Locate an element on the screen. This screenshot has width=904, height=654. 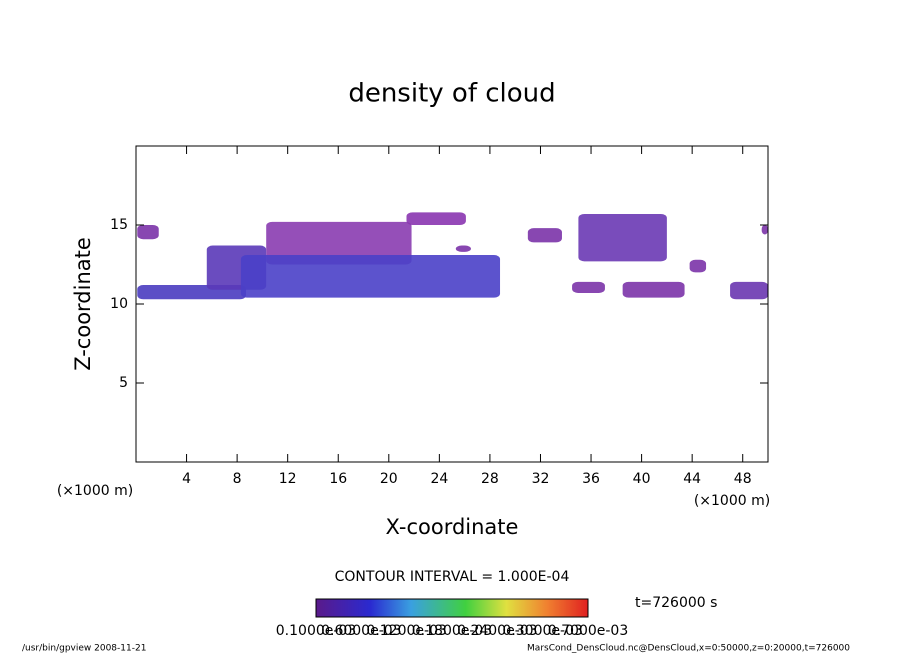
y-unit: (×1000 m) is located at coordinates (95, 491).